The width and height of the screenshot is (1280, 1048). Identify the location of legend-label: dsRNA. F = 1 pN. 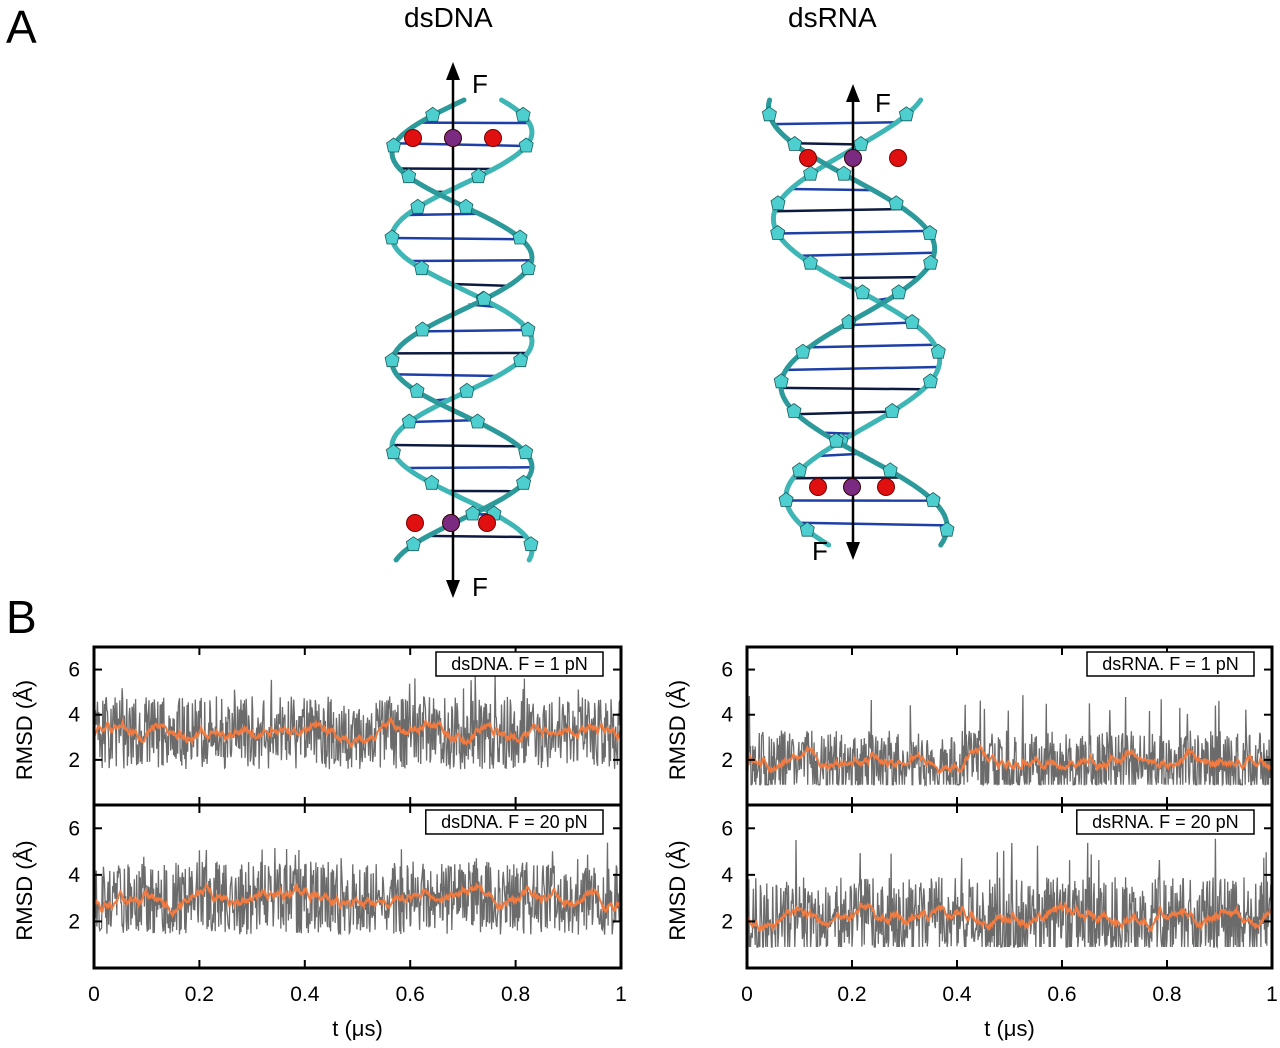
(1170, 664).